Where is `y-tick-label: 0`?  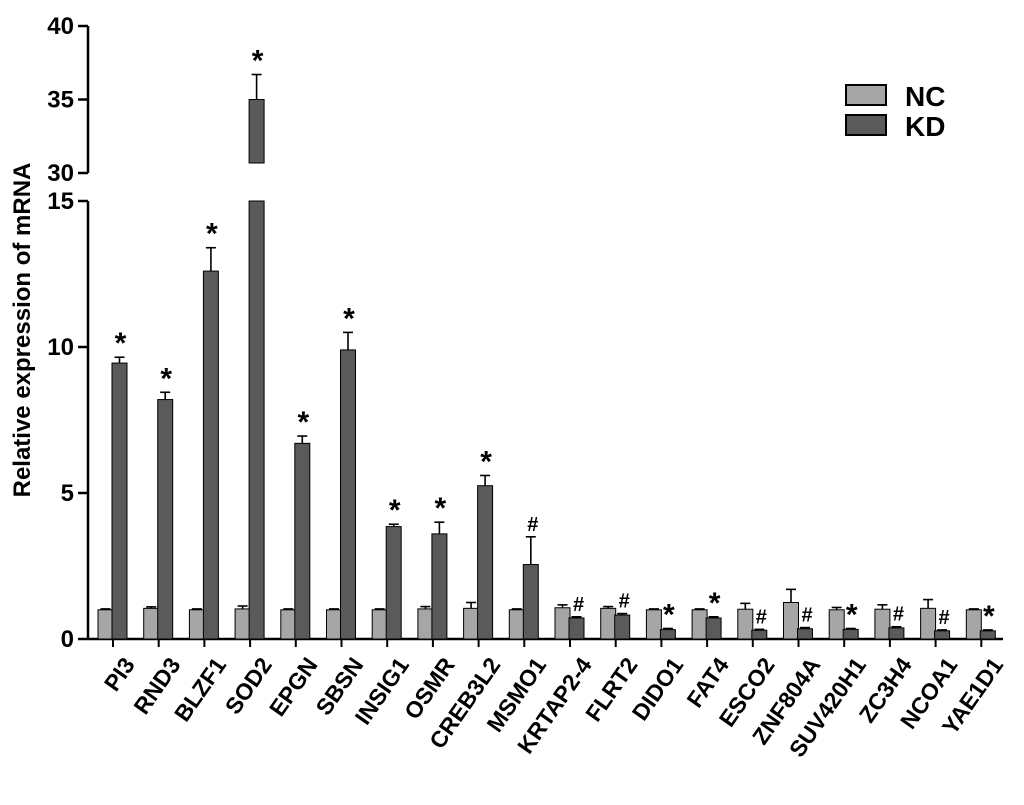 y-tick-label: 0 is located at coordinates (67, 639).